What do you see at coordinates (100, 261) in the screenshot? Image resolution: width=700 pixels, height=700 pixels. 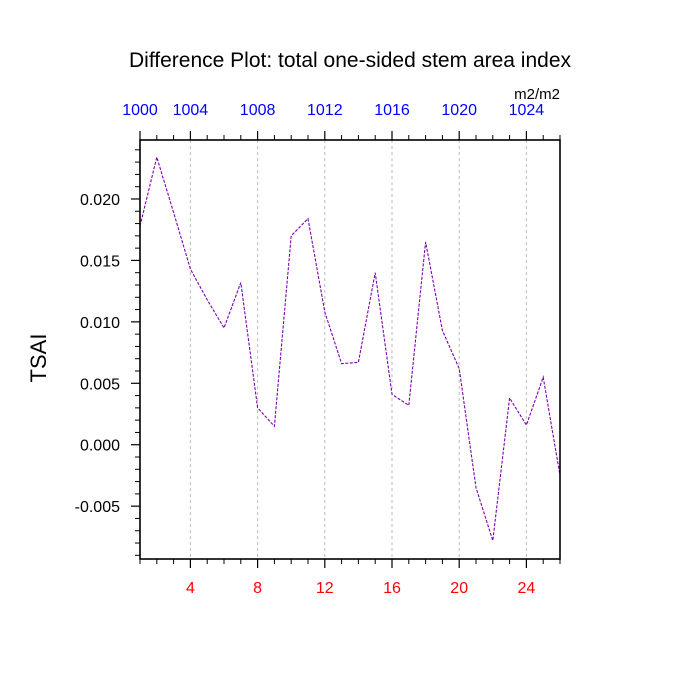 I see `y-tick-label: 0.015` at bounding box center [100, 261].